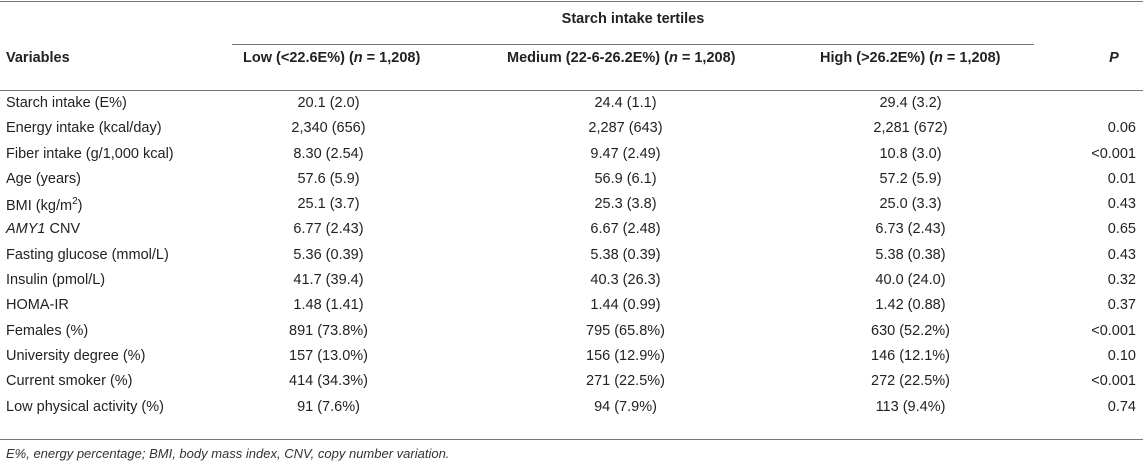  I want to click on cell-low: 414 (34.3%), so click(328, 381).